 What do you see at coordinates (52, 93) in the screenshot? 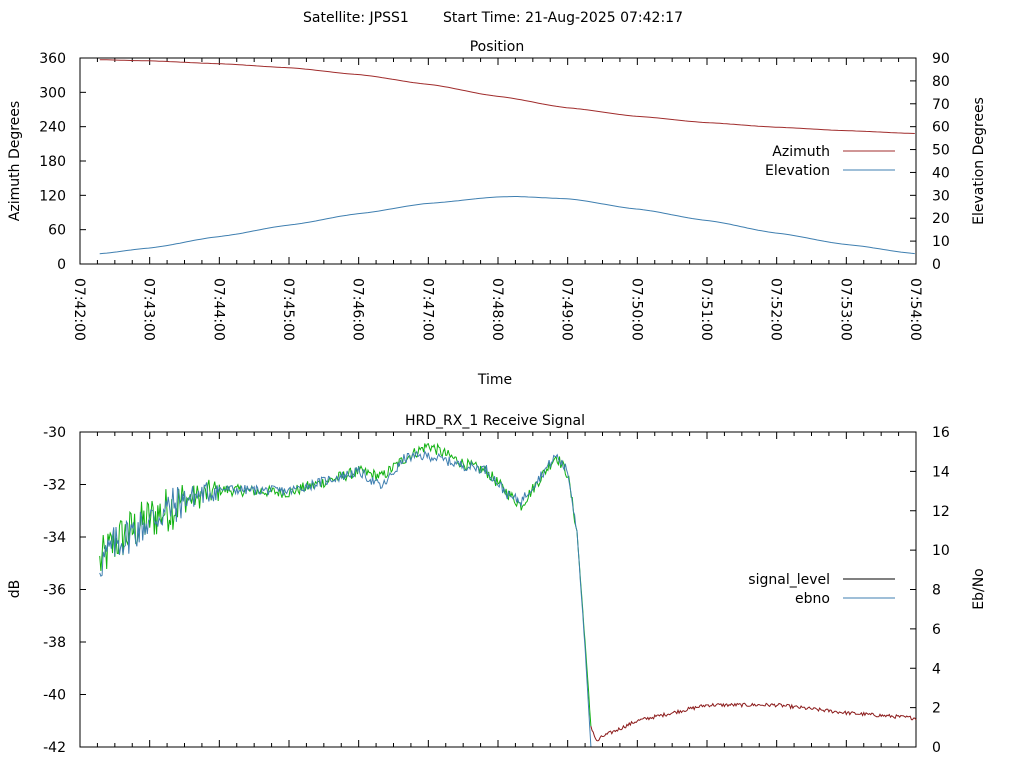
I see `position-y-tick-label: 300` at bounding box center [52, 93].